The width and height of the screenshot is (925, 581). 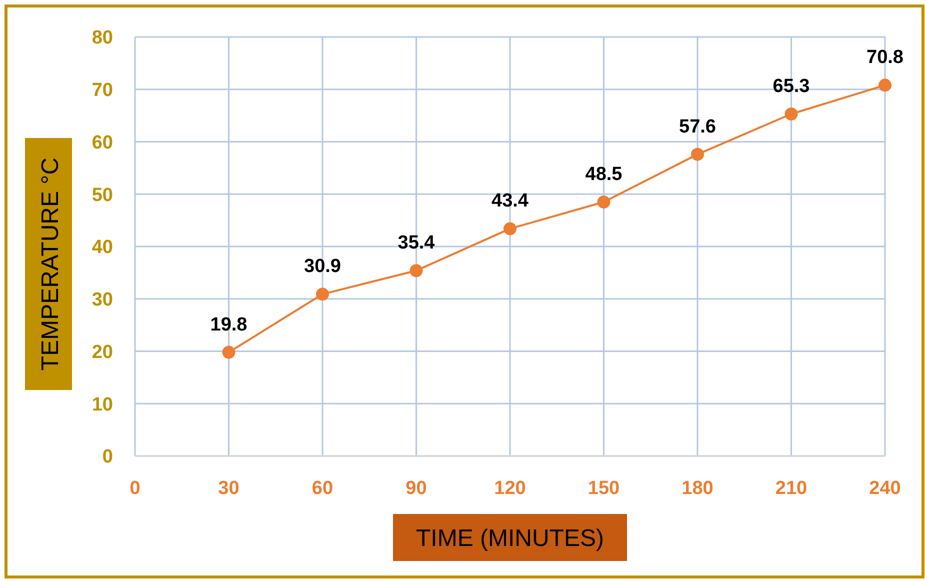 What do you see at coordinates (885, 57) in the screenshot?
I see `data-label: 70.8` at bounding box center [885, 57].